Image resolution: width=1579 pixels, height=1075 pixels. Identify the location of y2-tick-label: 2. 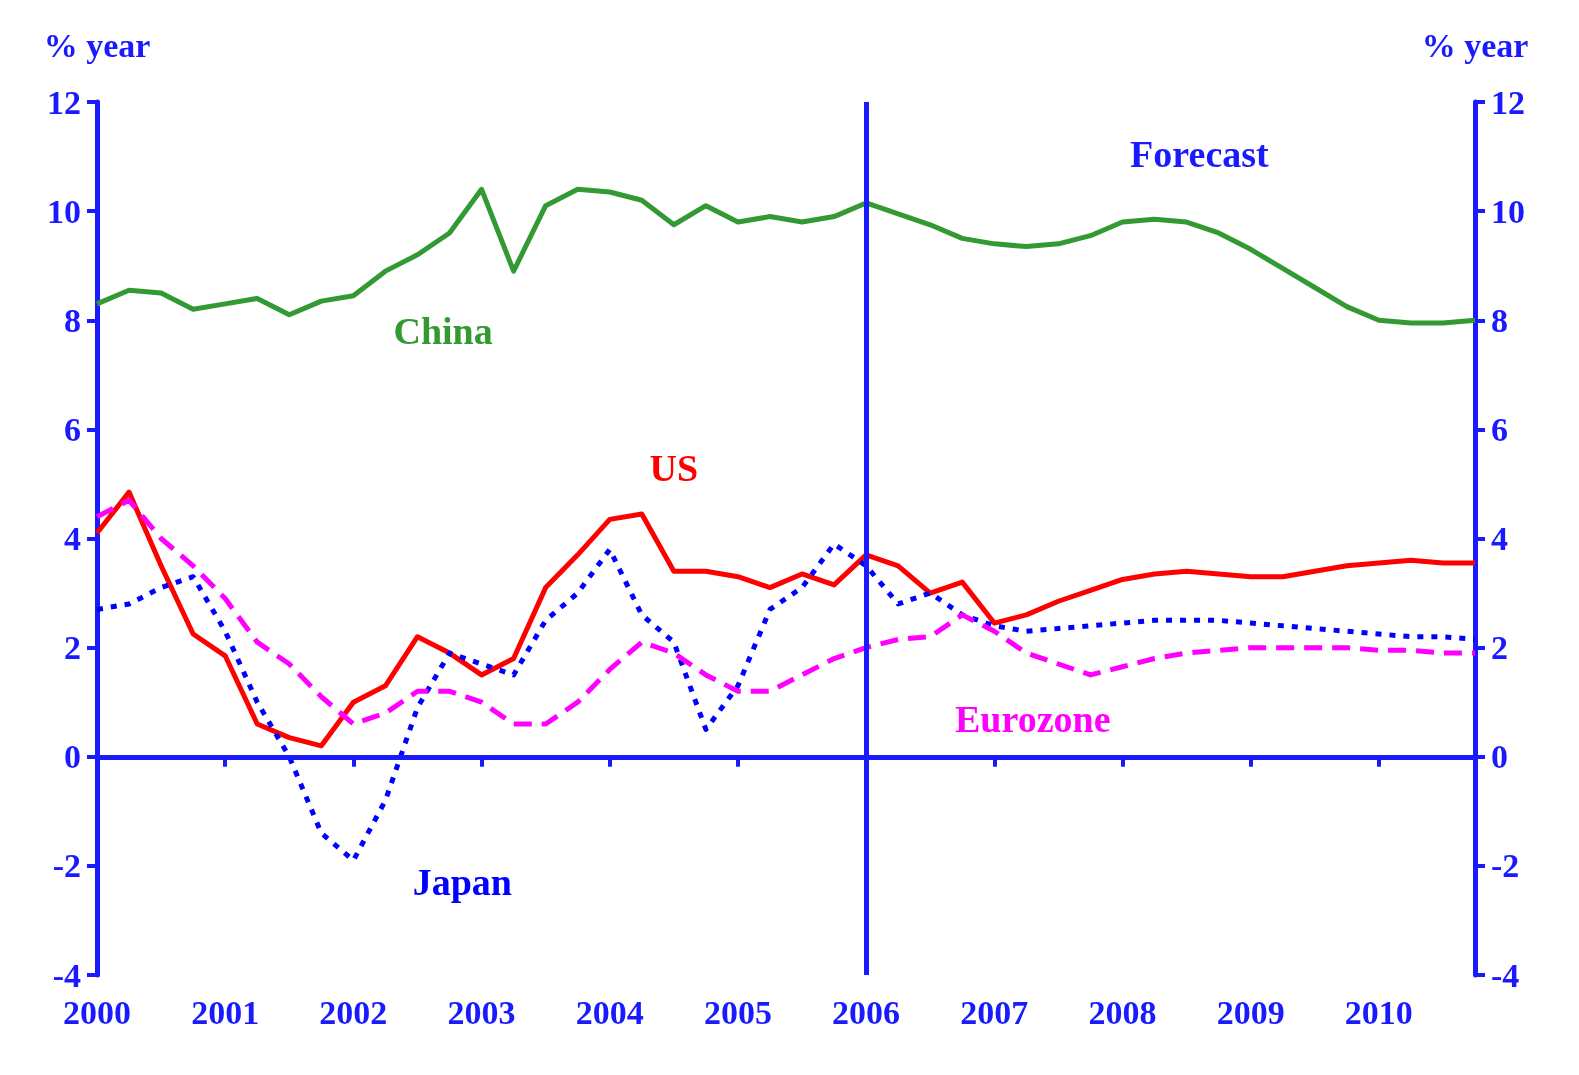
(1499, 648).